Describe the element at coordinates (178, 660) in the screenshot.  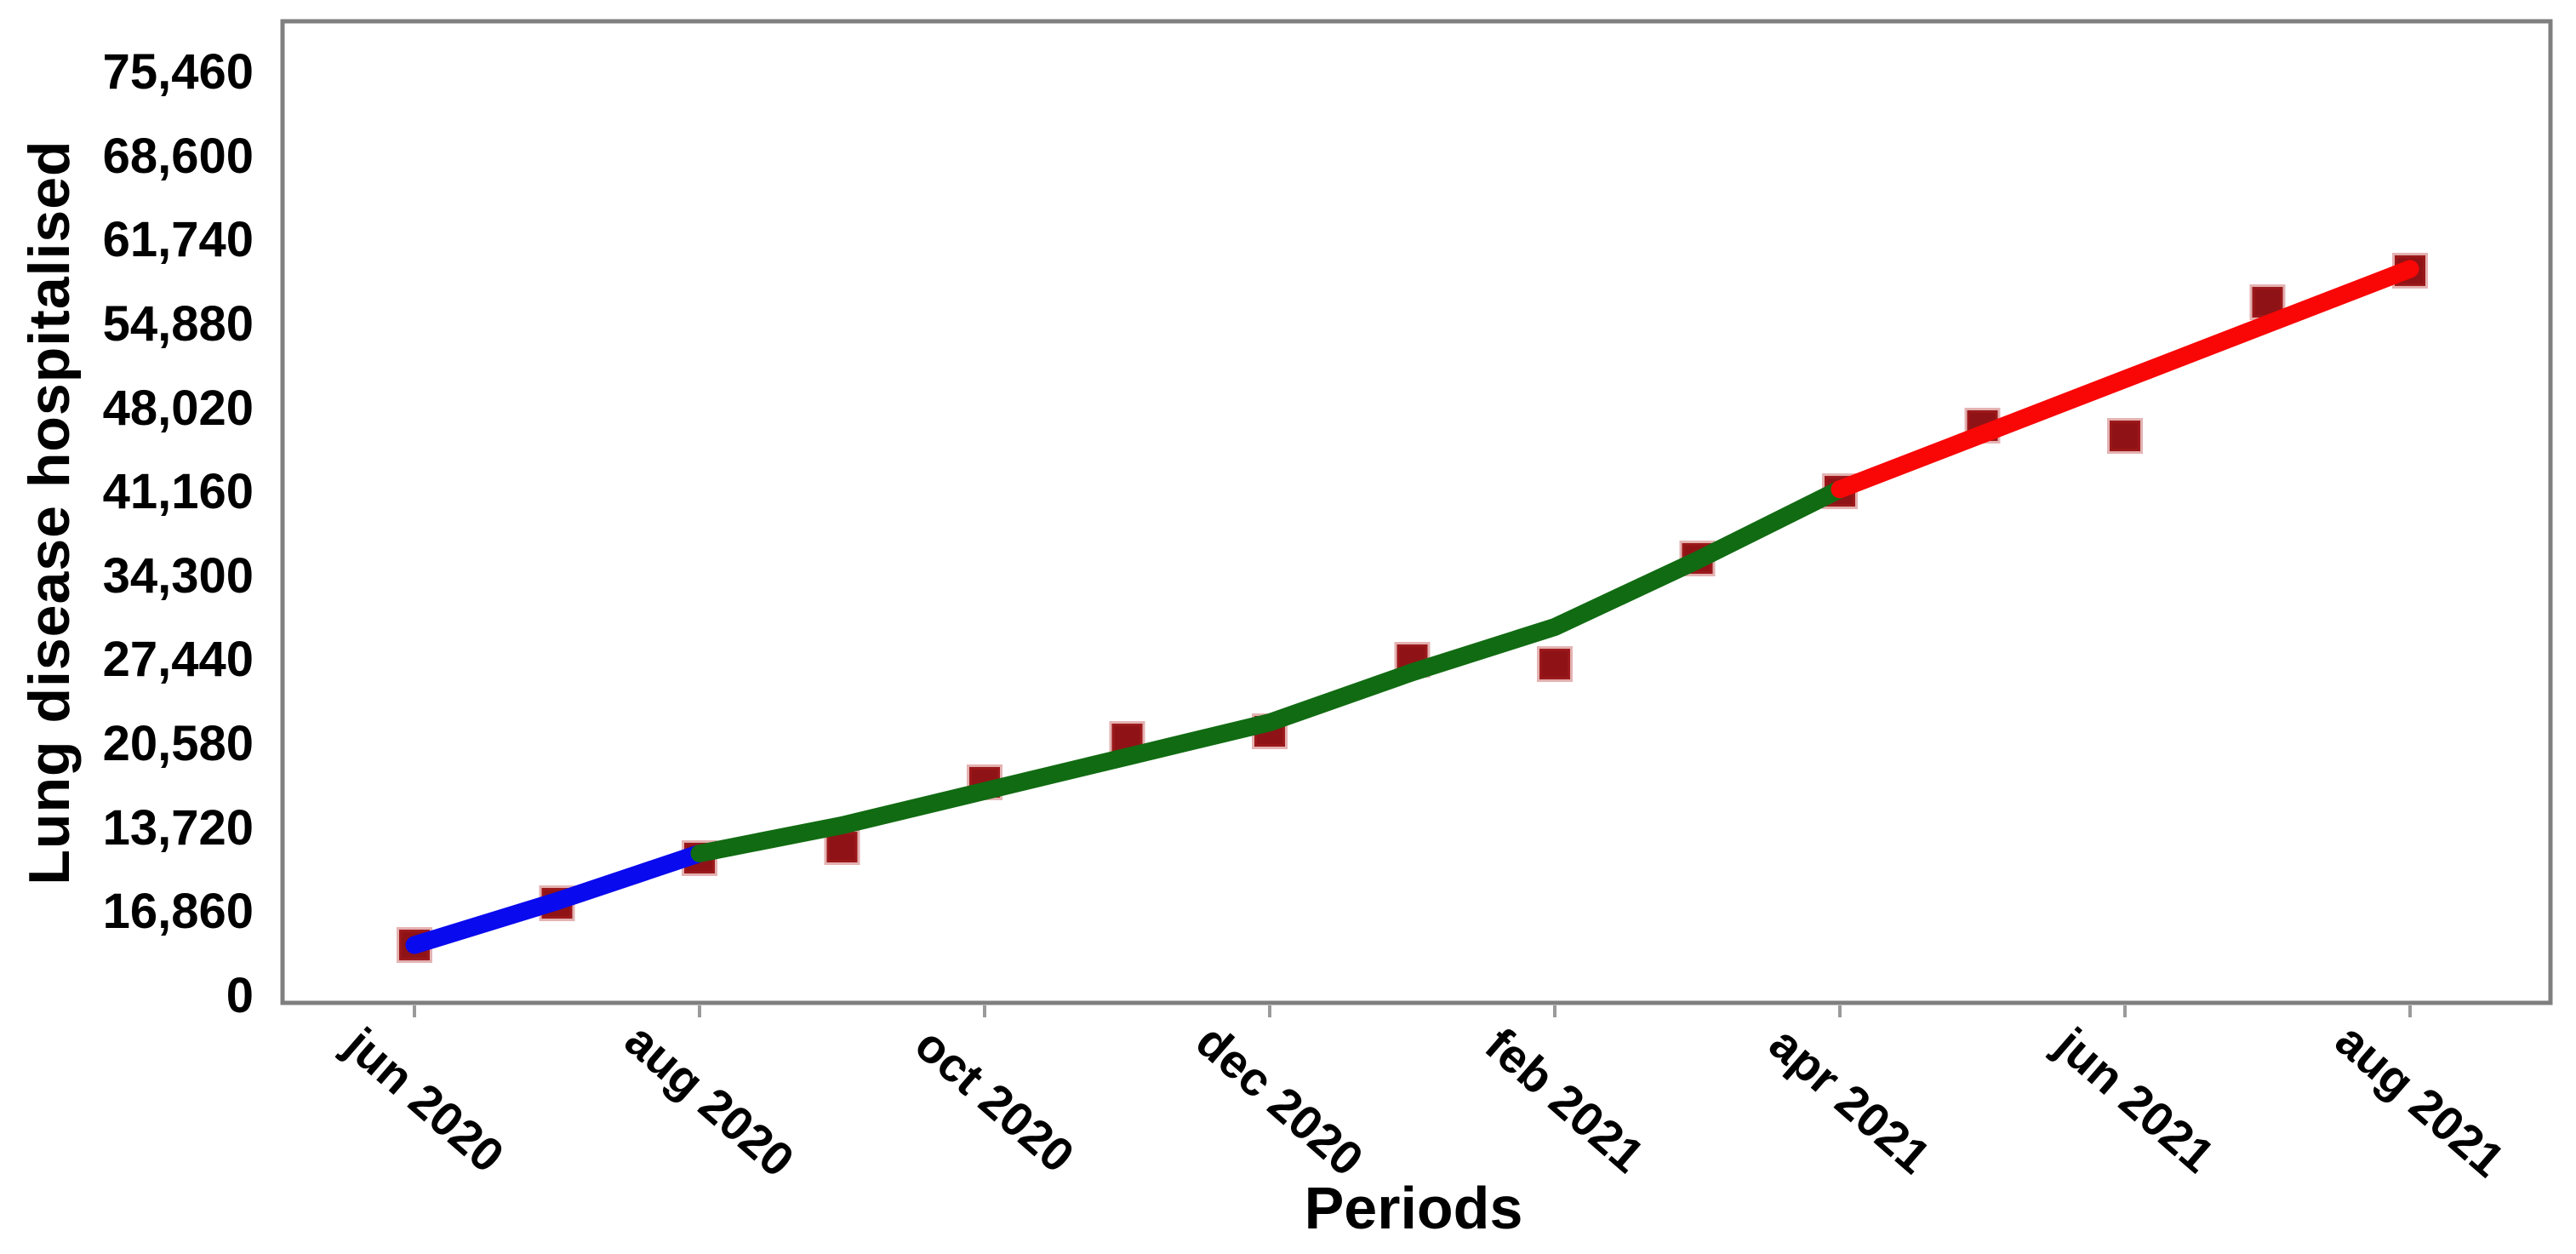
I see `y-tick-label: 27,440` at that location.